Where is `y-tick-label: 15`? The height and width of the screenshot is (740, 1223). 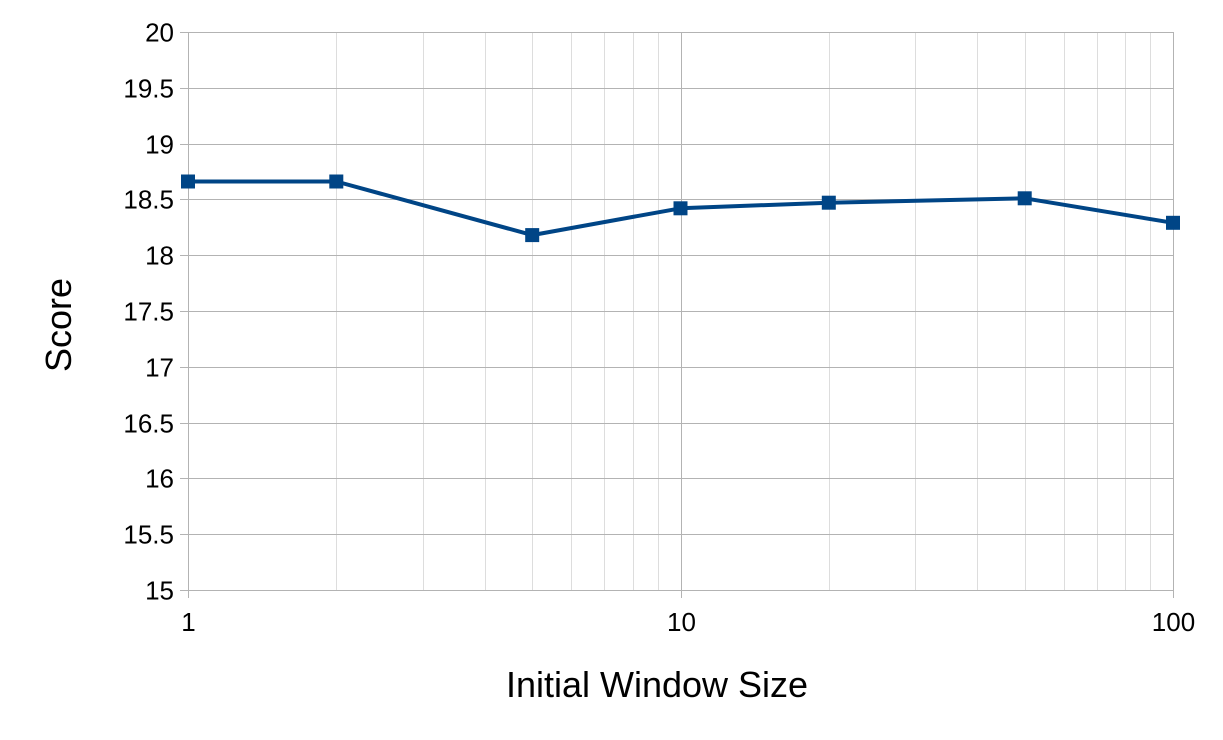
y-tick-label: 15 is located at coordinates (159, 591).